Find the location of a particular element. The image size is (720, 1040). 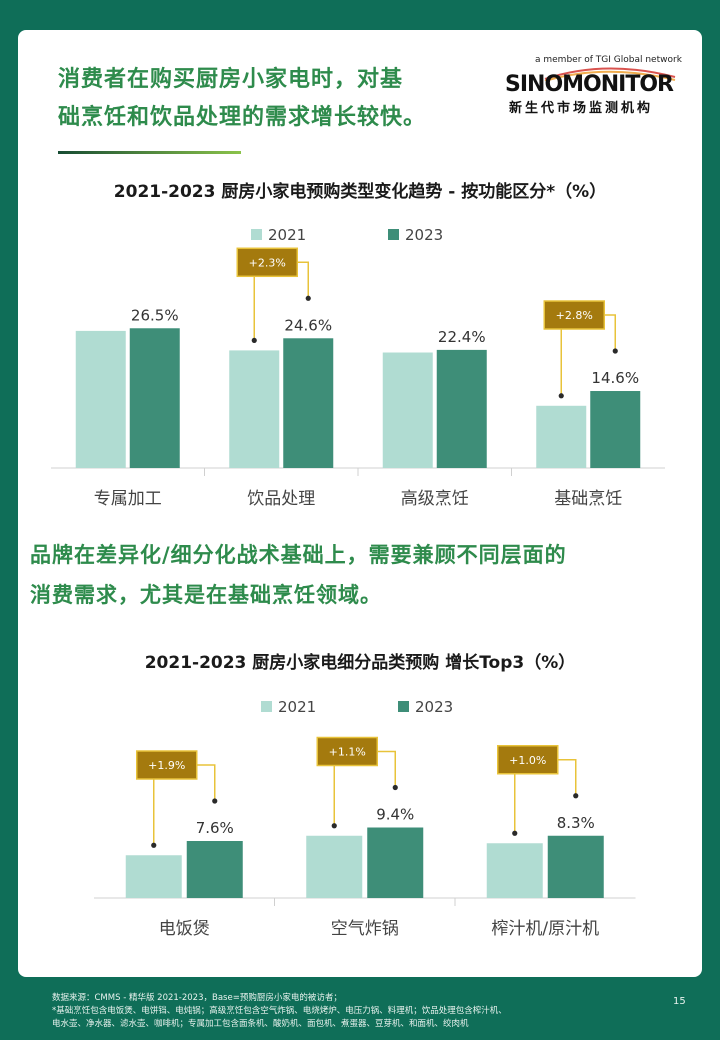

data-label-2023-基础烹饪: 14.6% is located at coordinates (615, 378).